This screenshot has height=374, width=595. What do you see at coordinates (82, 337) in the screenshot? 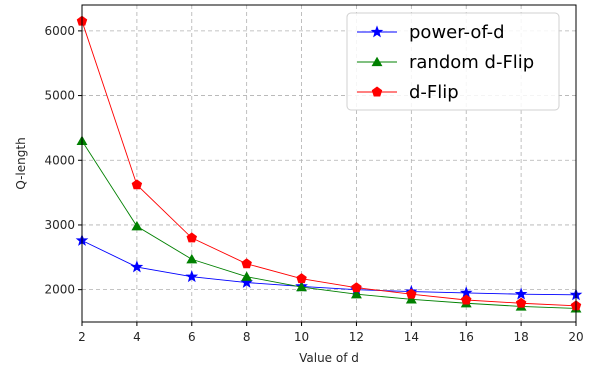
I see `x-tick-label: 2` at bounding box center [82, 337].